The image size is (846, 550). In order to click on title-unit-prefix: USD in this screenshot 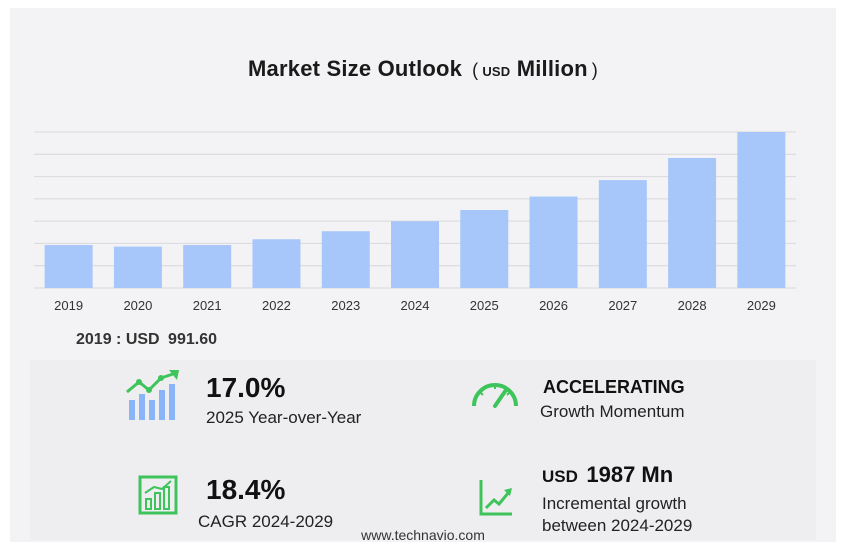, I will do `click(496, 71)`.